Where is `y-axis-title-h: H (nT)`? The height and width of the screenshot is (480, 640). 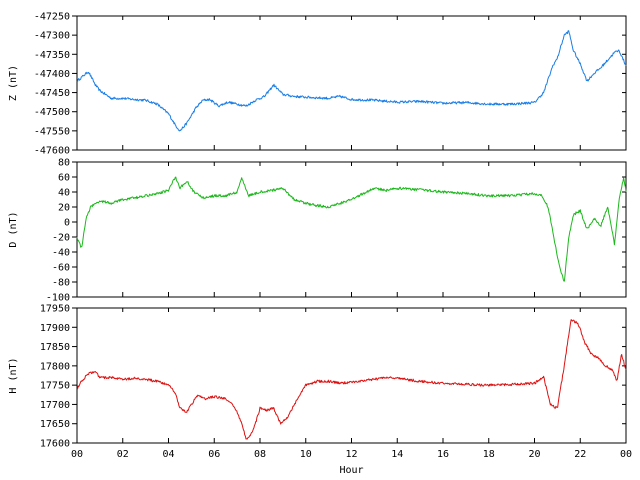 y-axis-title-h: H (nT) is located at coordinates (13, 375).